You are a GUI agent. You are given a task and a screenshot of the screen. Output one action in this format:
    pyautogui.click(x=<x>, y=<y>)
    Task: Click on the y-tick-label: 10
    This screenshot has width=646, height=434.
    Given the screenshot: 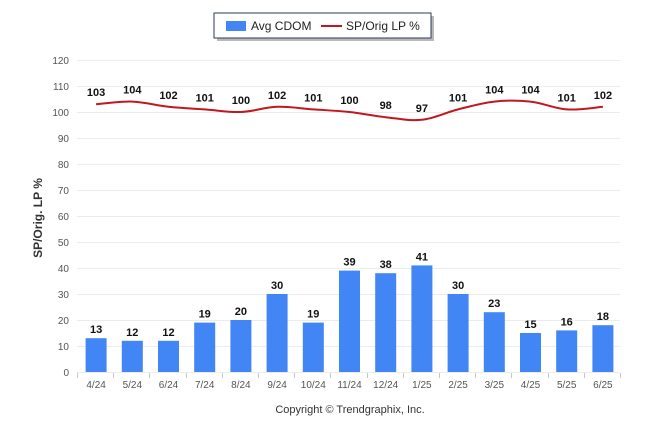 What is the action you would take?
    pyautogui.click(x=64, y=347)
    